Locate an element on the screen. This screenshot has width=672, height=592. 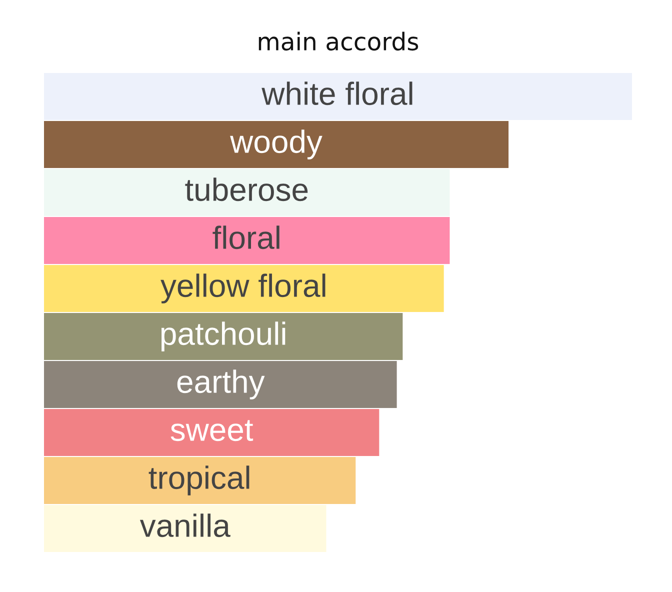
y-tick-label: floral is located at coordinates (246, 238).